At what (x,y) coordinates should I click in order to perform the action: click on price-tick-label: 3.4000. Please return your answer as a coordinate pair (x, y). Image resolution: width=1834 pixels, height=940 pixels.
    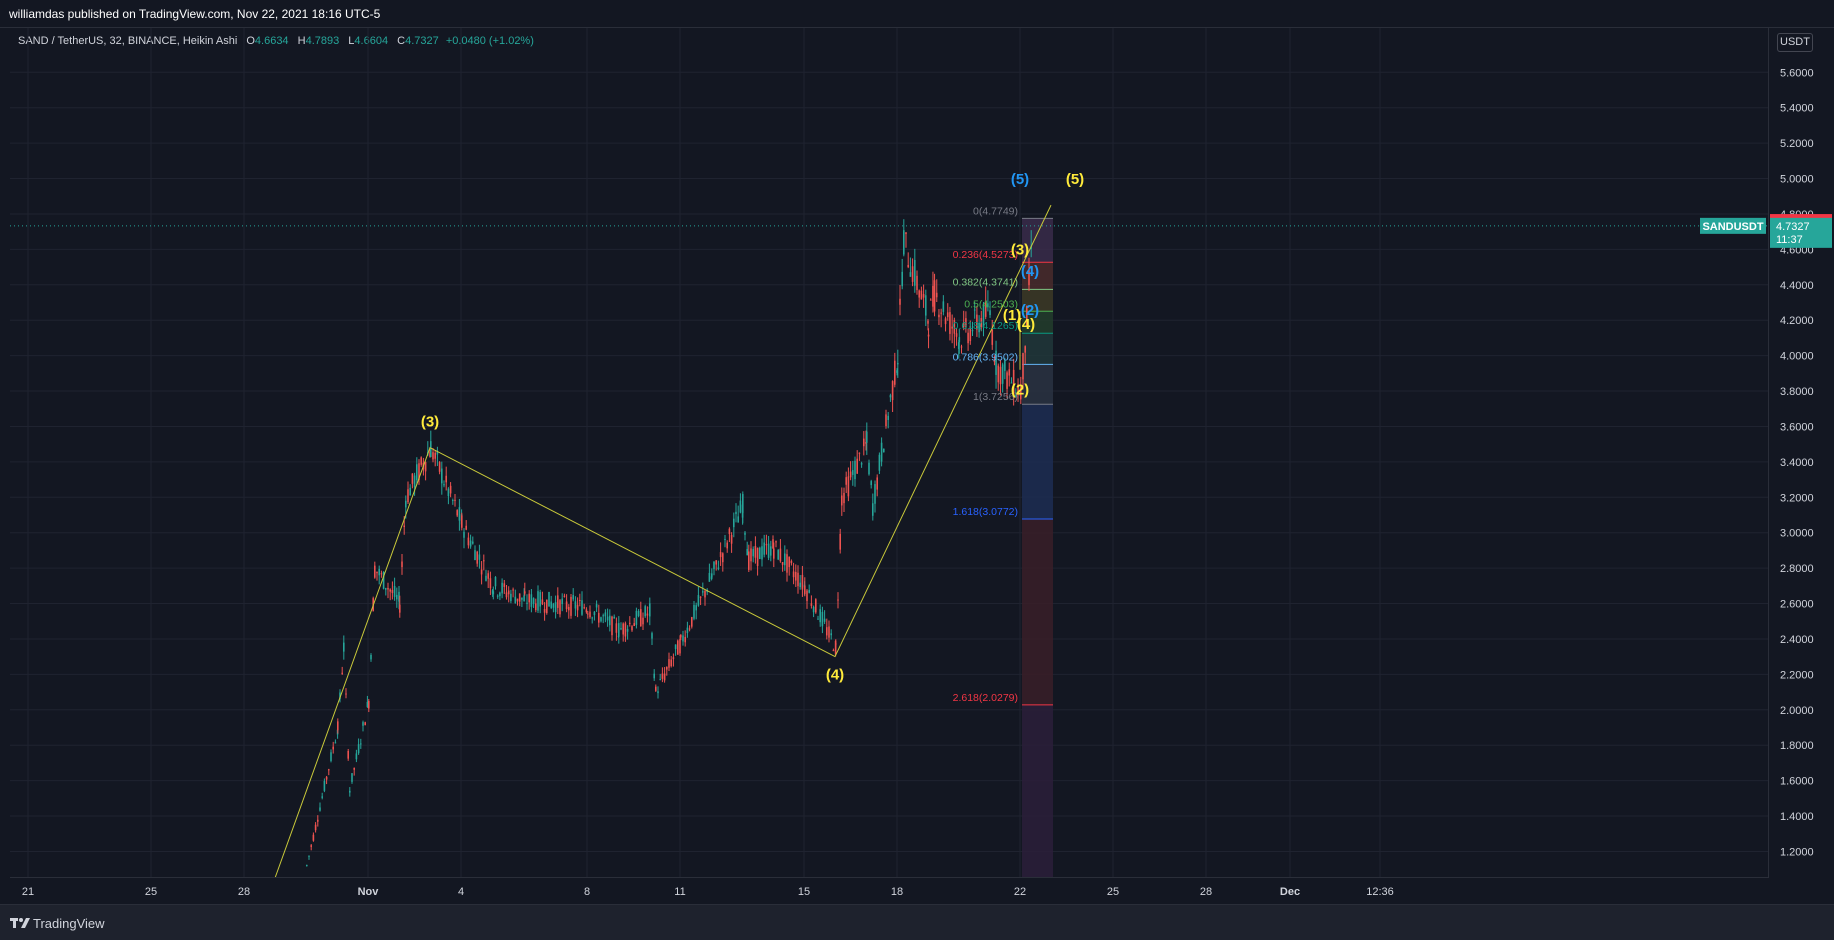
    Looking at the image, I should click on (1797, 463).